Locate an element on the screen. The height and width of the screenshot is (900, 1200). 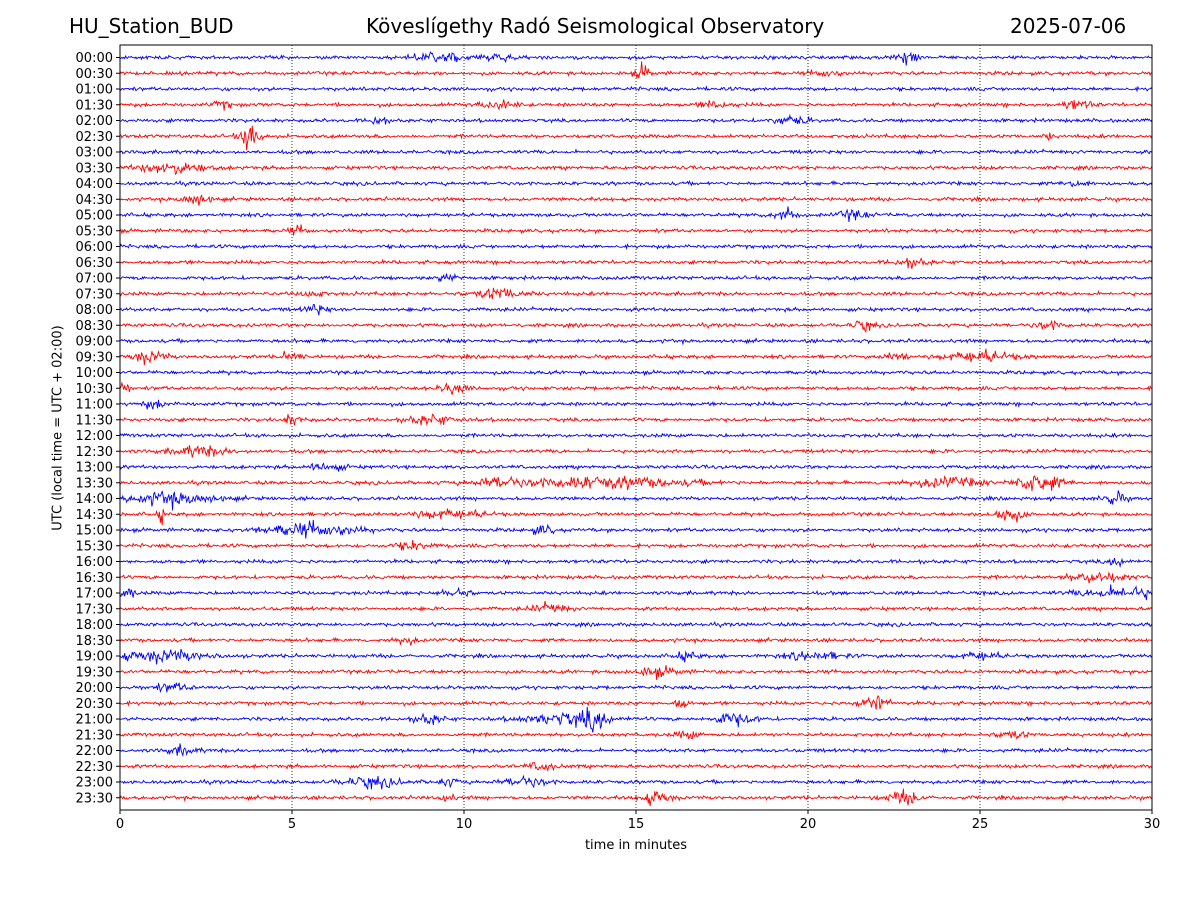
y-tick-label-2: 01:00 is located at coordinates (94, 90).